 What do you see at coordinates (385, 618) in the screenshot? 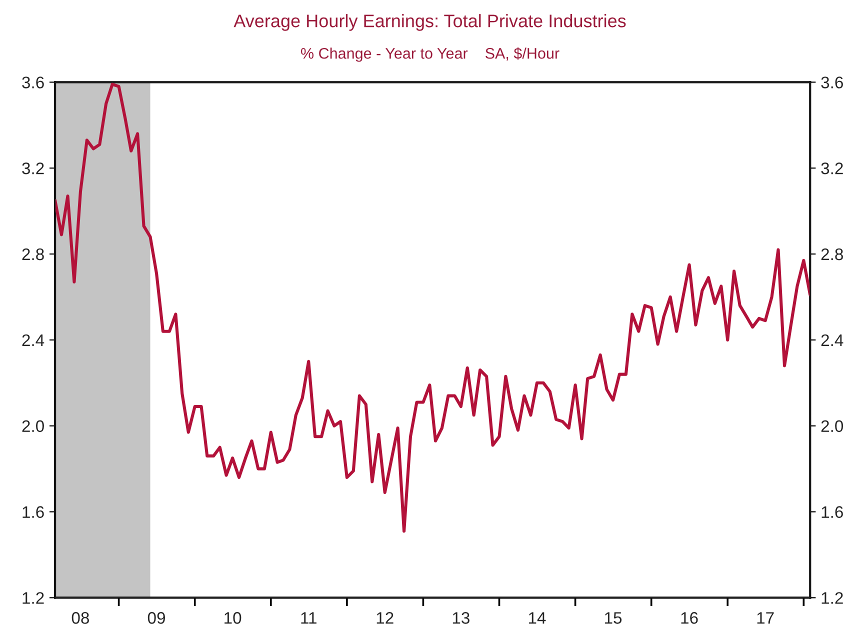
I see `x-tick-label: 12` at bounding box center [385, 618].